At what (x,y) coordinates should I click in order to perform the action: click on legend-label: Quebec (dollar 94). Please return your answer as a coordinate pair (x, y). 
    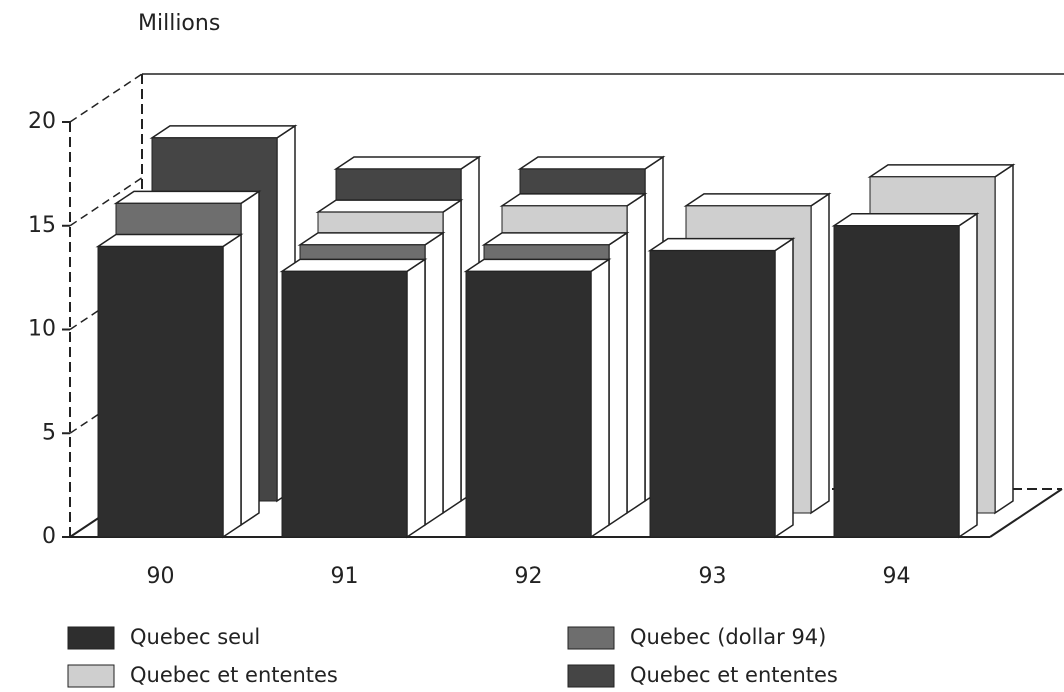
    Looking at the image, I should click on (728, 637).